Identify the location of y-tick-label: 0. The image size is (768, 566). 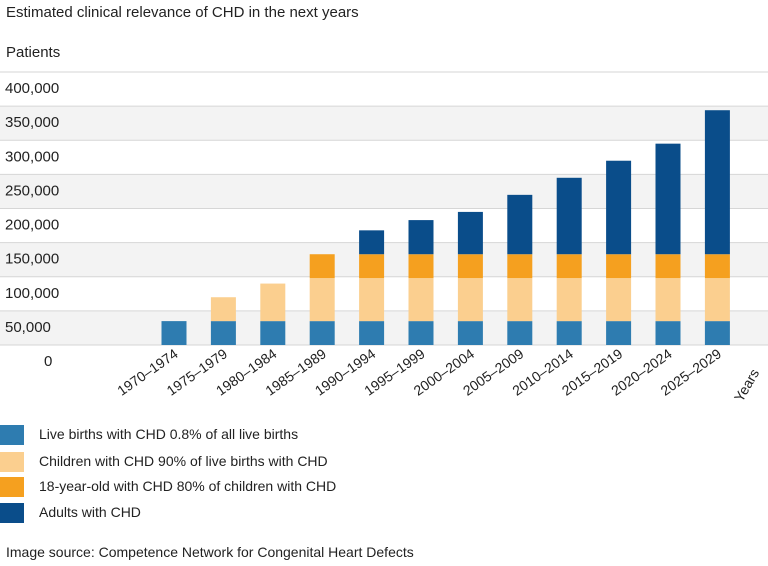
(48, 361).